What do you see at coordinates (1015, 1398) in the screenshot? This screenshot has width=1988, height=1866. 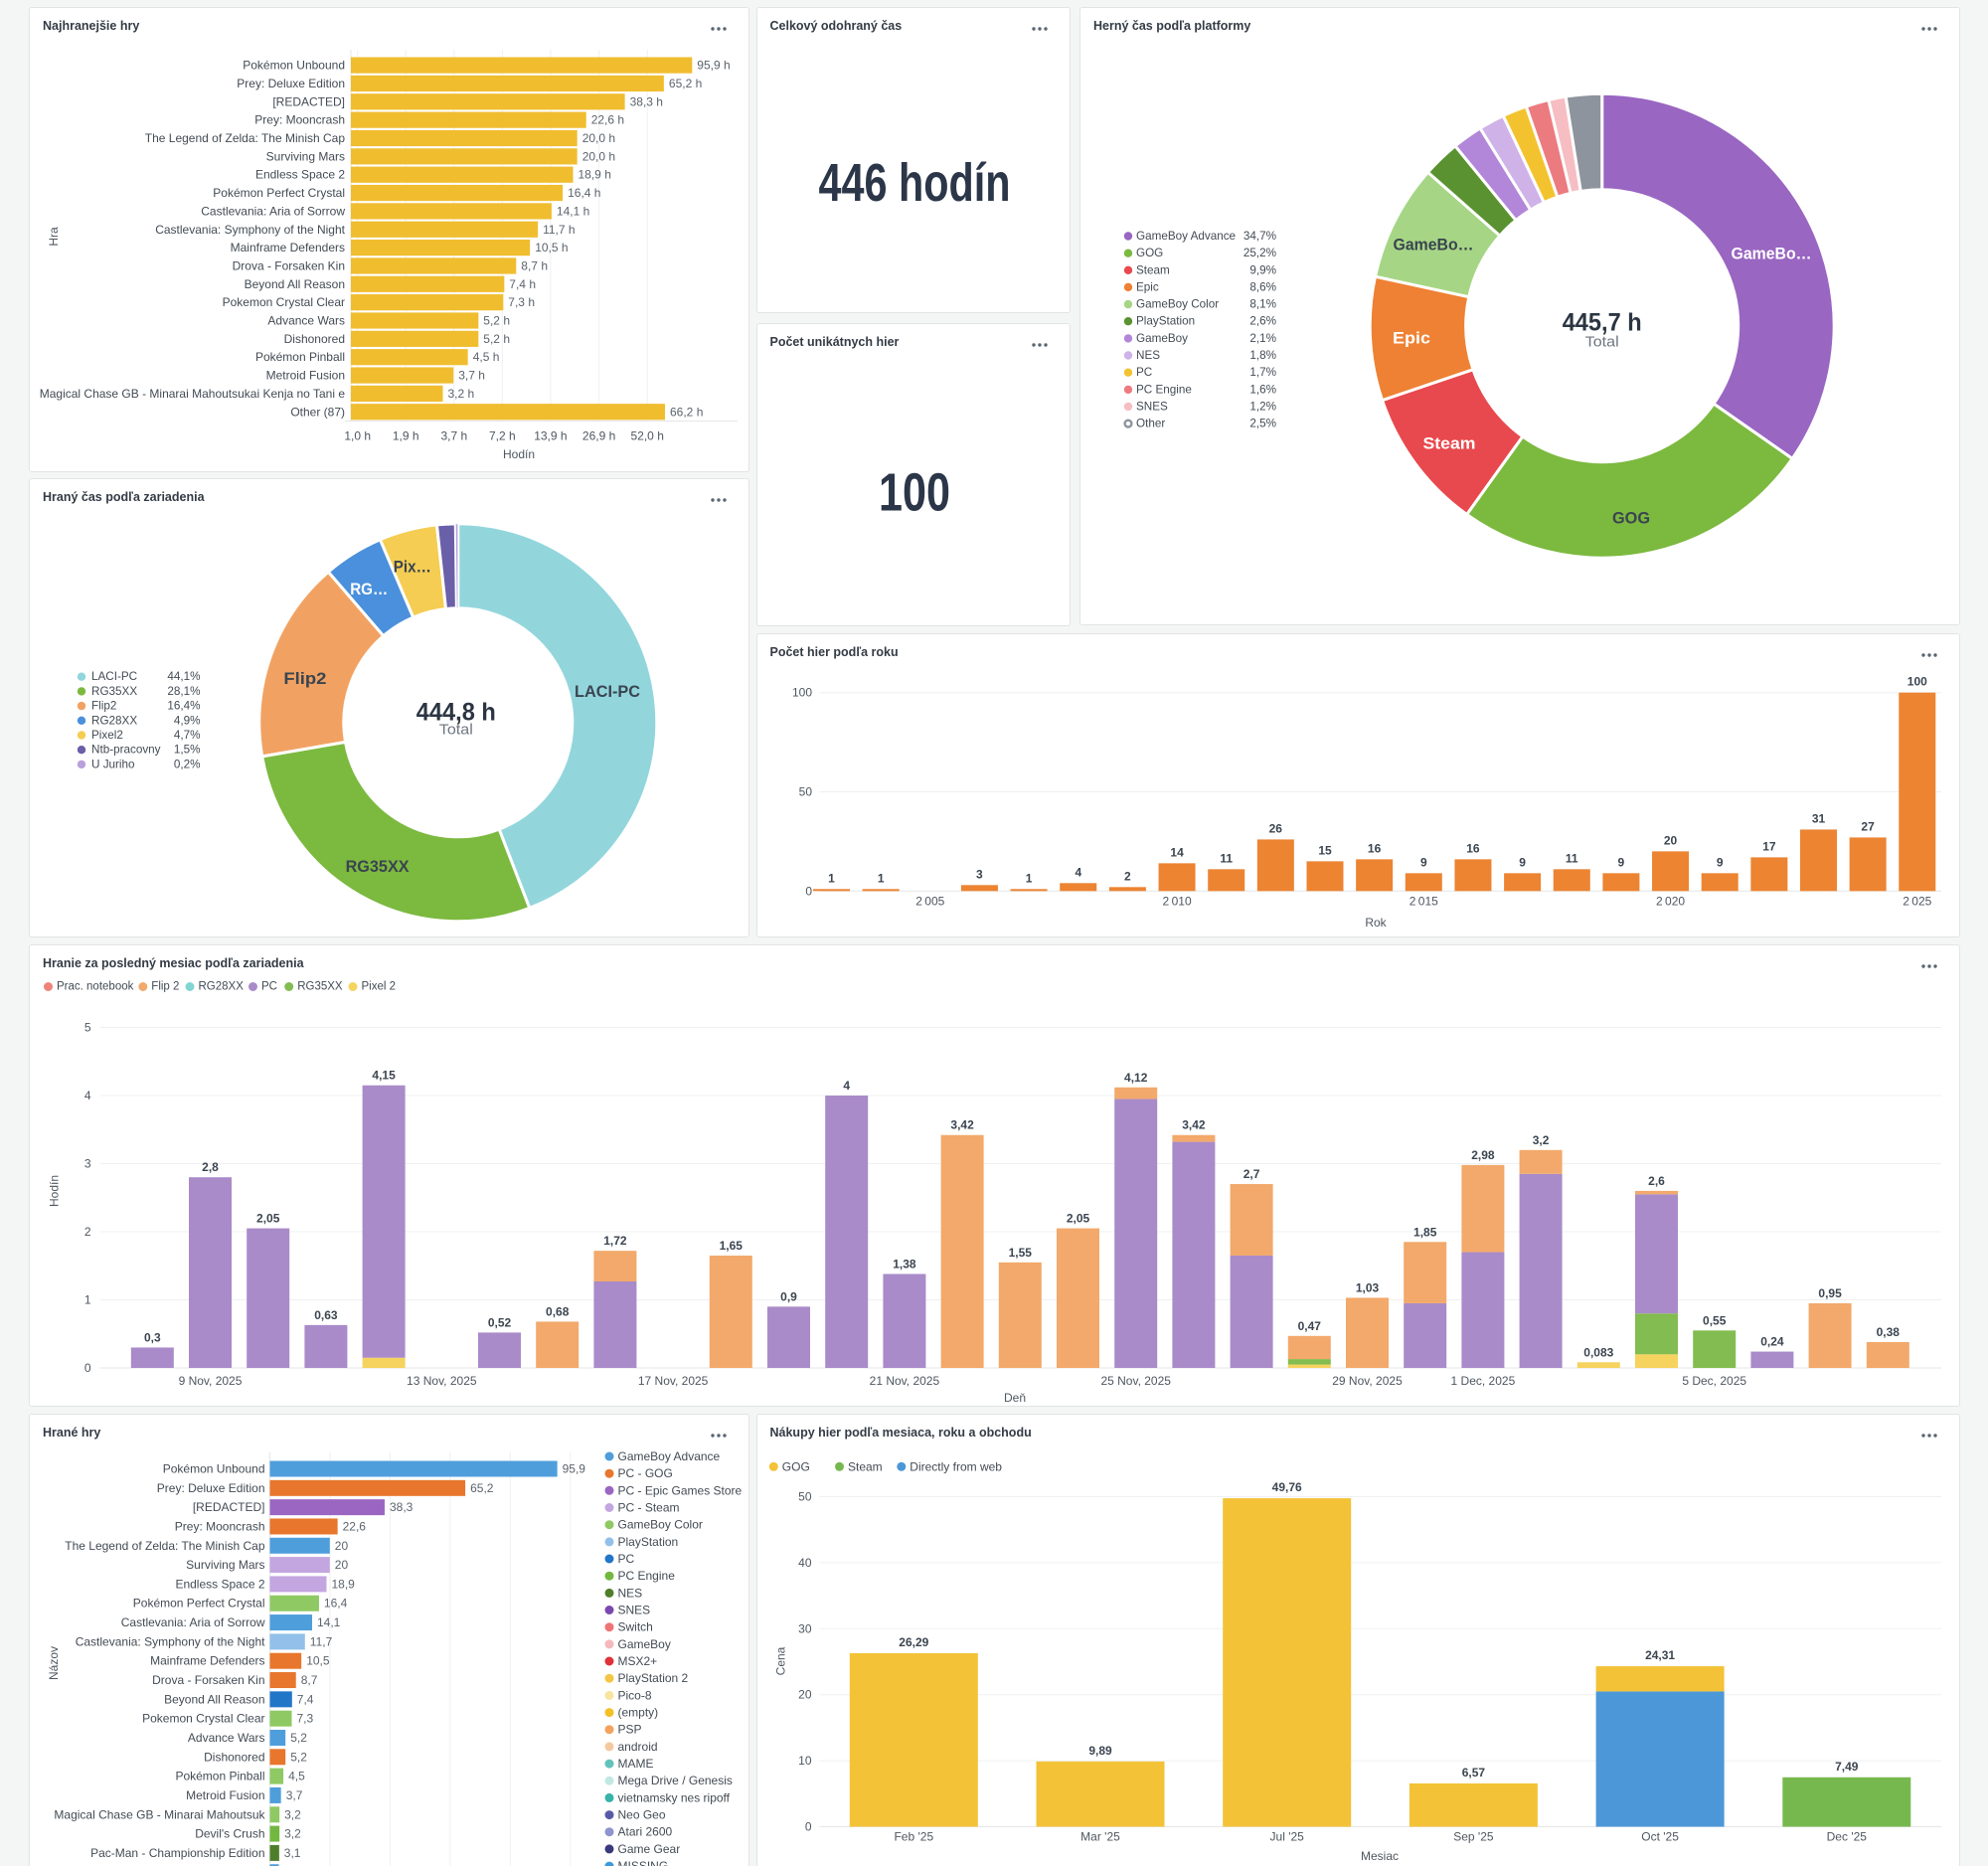 I see `svg-text: Deň` at bounding box center [1015, 1398].